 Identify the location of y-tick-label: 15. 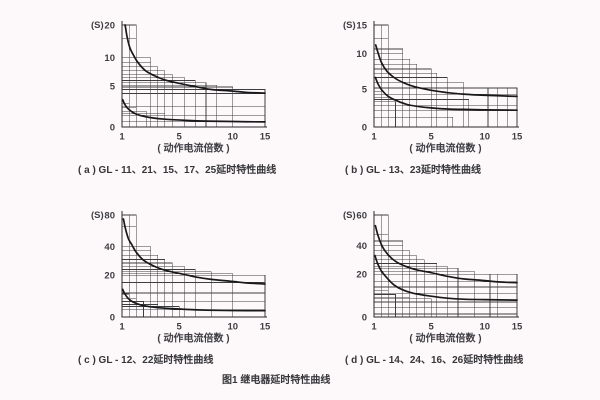
(361, 26).